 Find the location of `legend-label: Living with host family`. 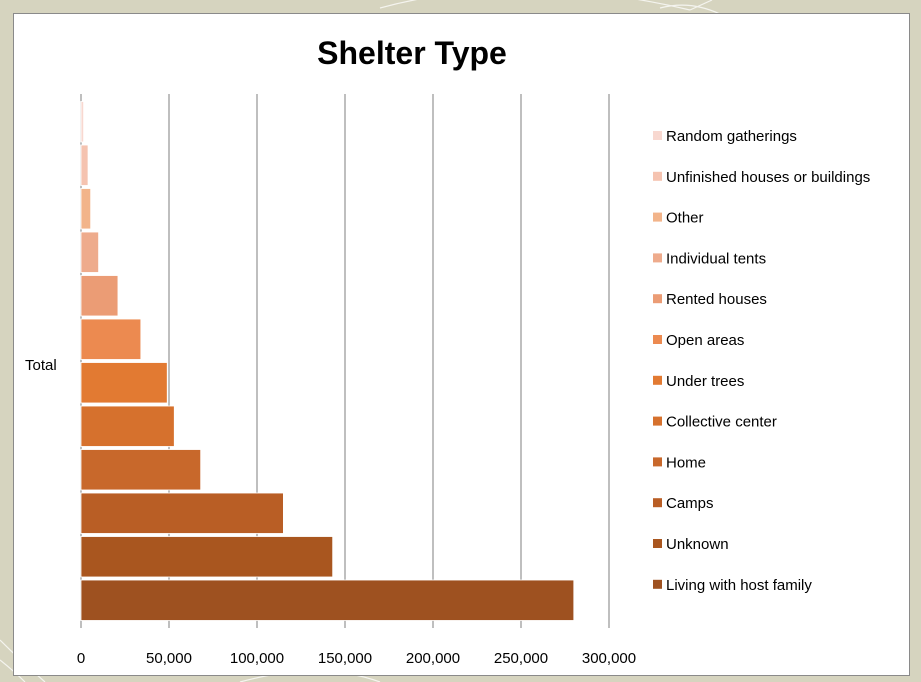

legend-label: Living with host family is located at coordinates (739, 585).